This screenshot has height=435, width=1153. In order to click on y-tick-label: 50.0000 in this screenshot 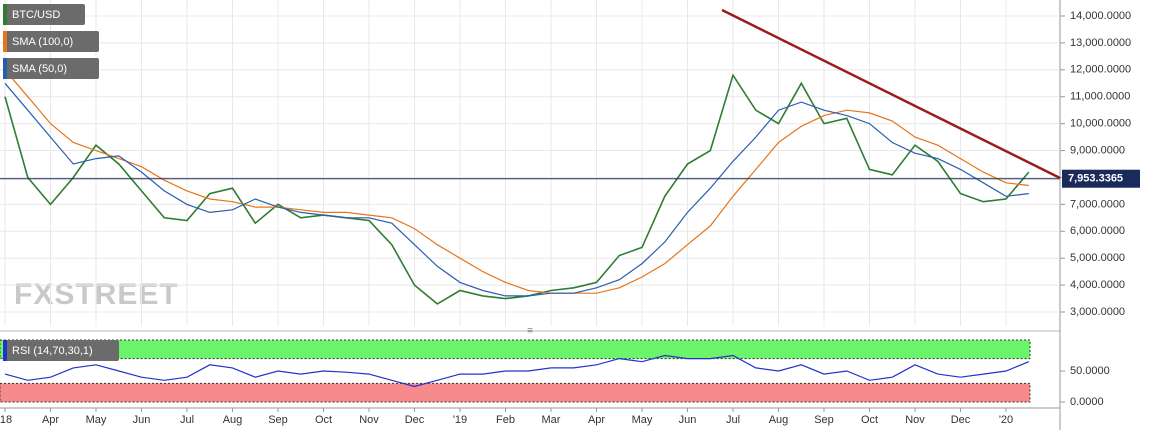, I will do `click(1090, 371)`.